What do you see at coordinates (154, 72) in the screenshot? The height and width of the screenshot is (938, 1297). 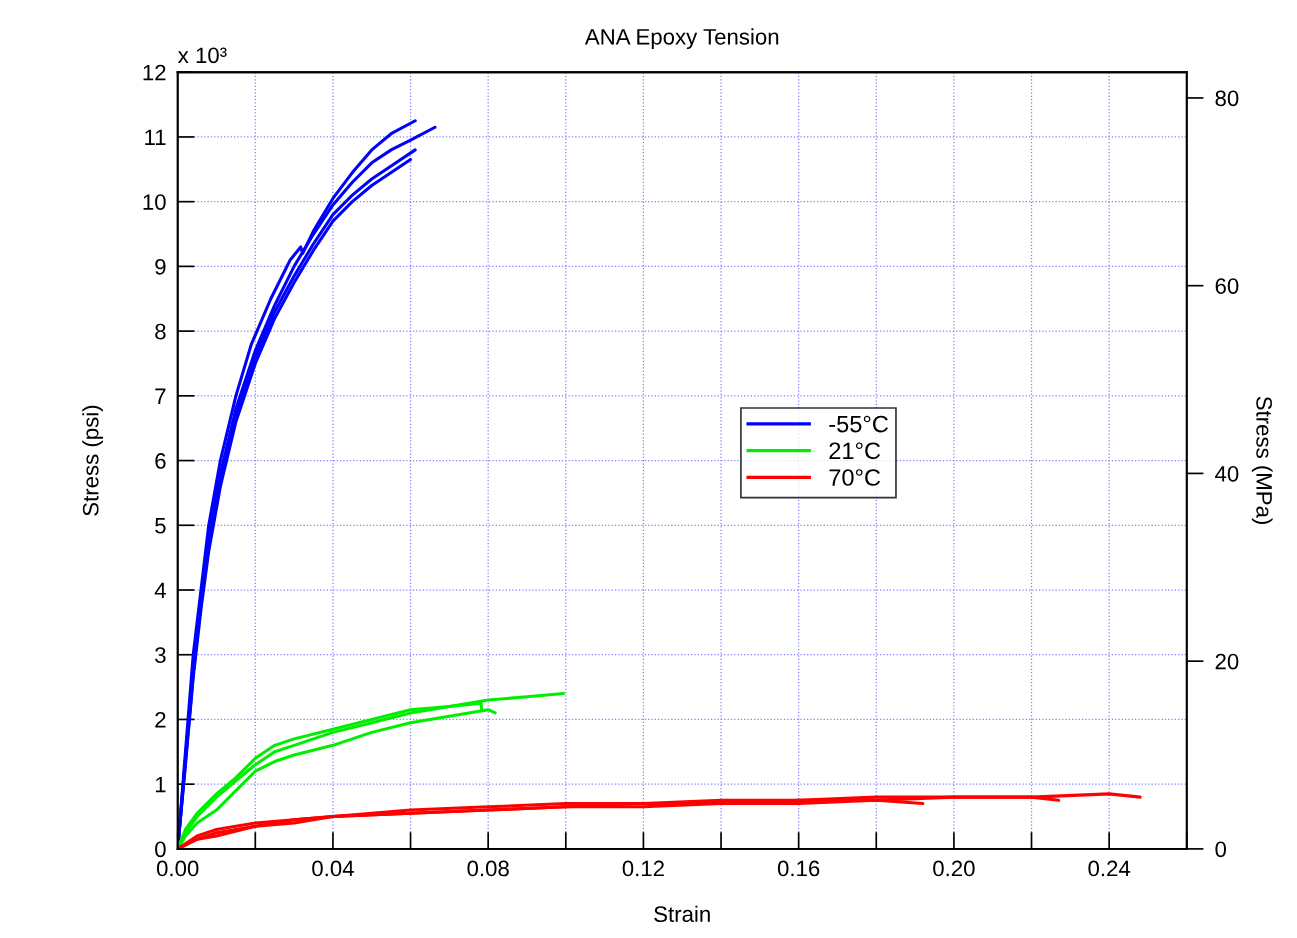 I see `y-tick-label: 12` at bounding box center [154, 72].